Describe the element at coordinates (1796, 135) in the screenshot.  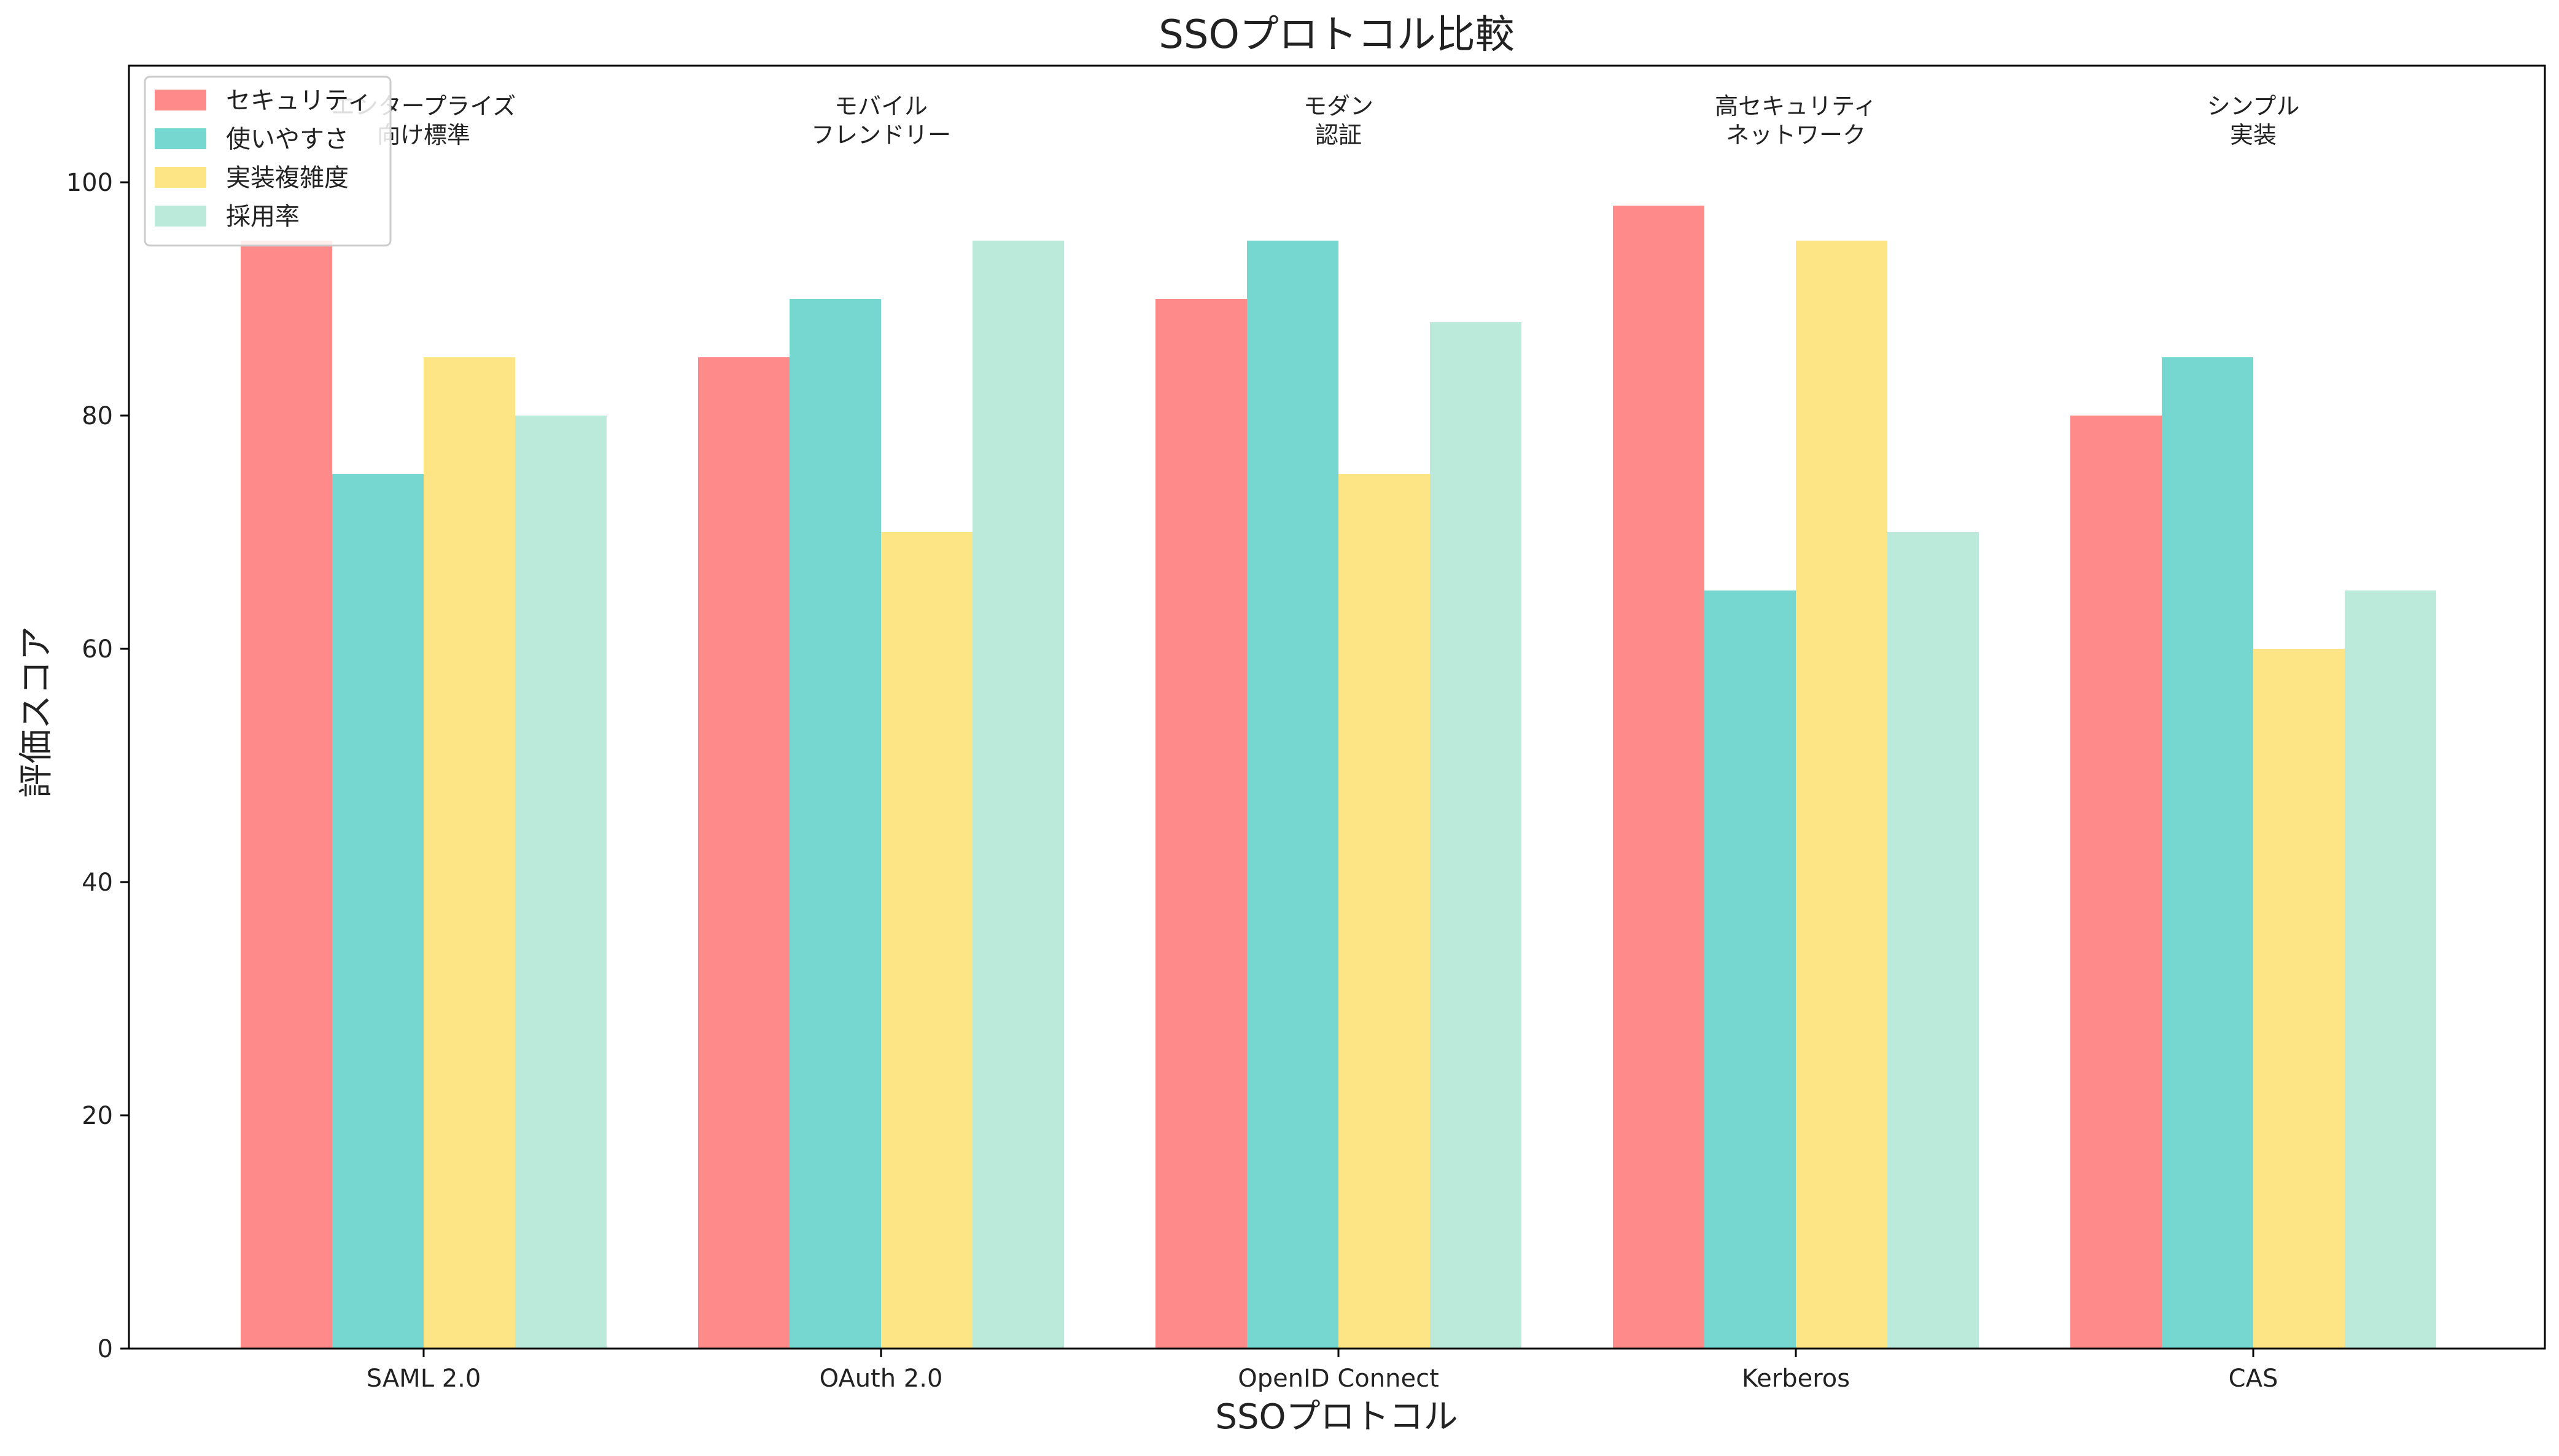
I see `annotation-line: ネットワーク` at that location.